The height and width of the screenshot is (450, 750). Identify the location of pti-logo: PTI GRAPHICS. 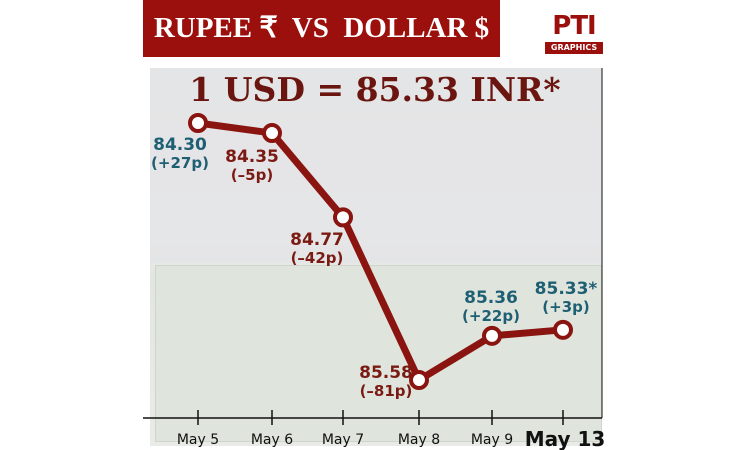
(574, 35).